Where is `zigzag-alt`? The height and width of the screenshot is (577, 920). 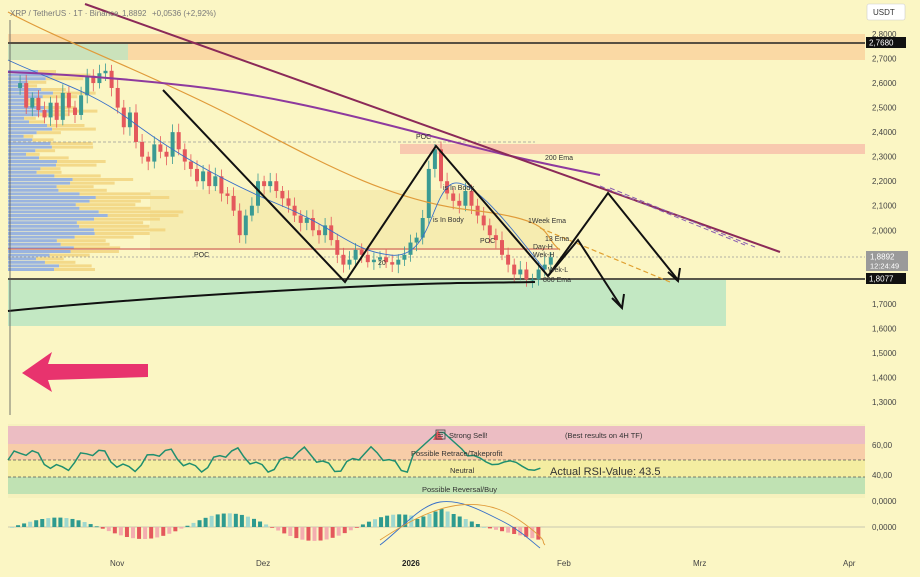
zigzag-alt is located at coordinates (585, 273).